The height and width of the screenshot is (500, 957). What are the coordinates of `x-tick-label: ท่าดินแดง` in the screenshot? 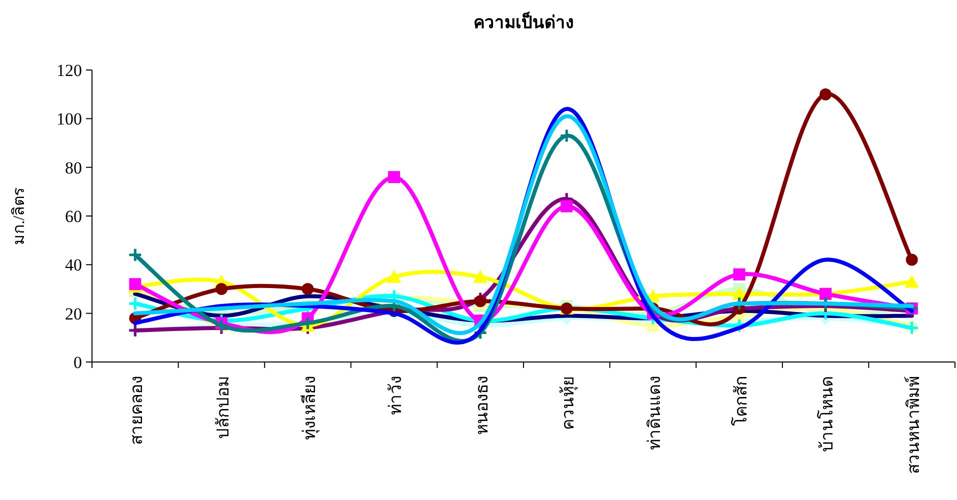 It's located at (654, 413).